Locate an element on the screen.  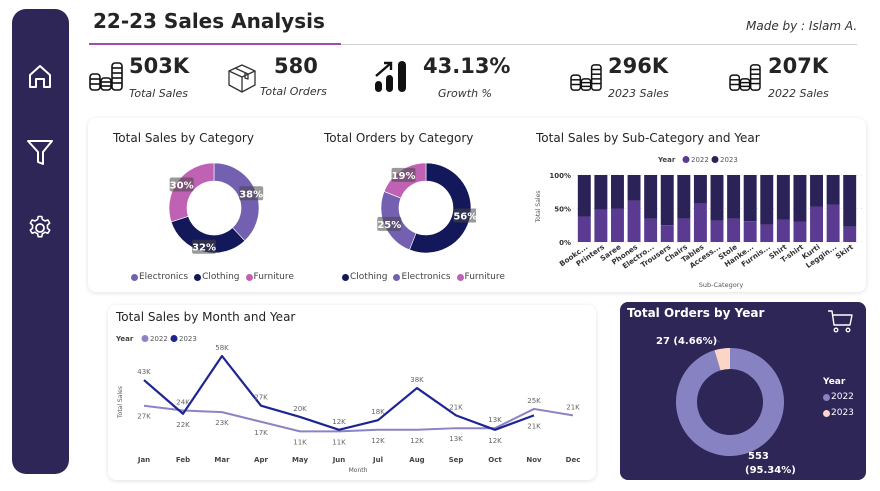
sidebar-item-home is located at coordinates (40, 76).